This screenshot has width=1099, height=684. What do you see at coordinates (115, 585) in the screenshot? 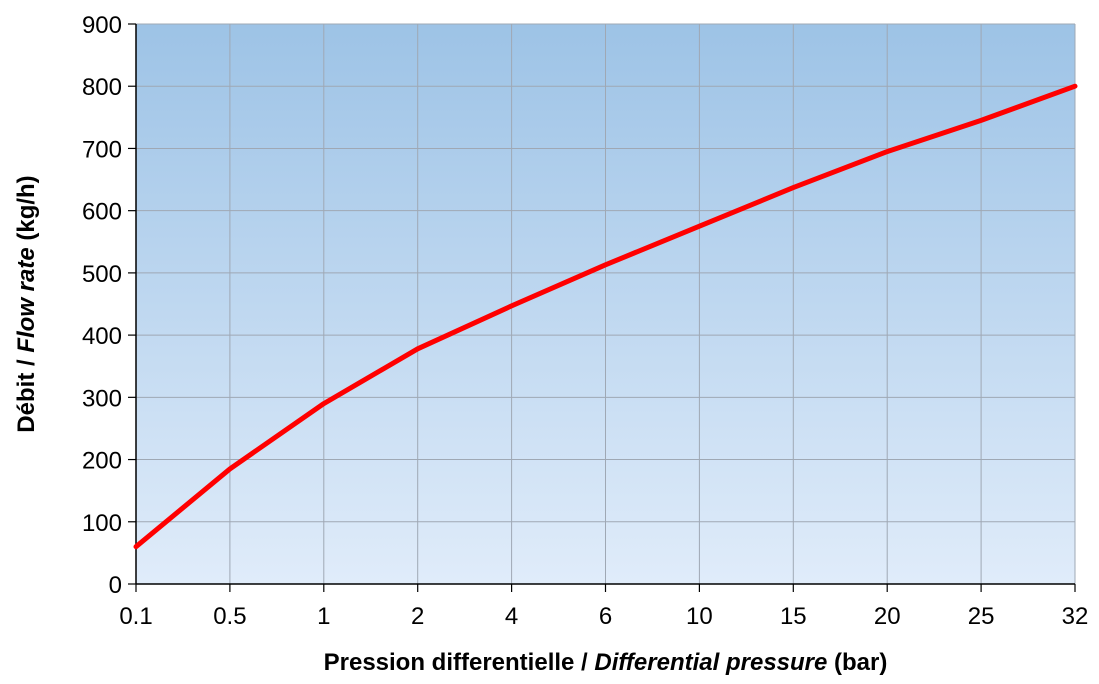
I see `y-tick-label: 0` at bounding box center [115, 585].